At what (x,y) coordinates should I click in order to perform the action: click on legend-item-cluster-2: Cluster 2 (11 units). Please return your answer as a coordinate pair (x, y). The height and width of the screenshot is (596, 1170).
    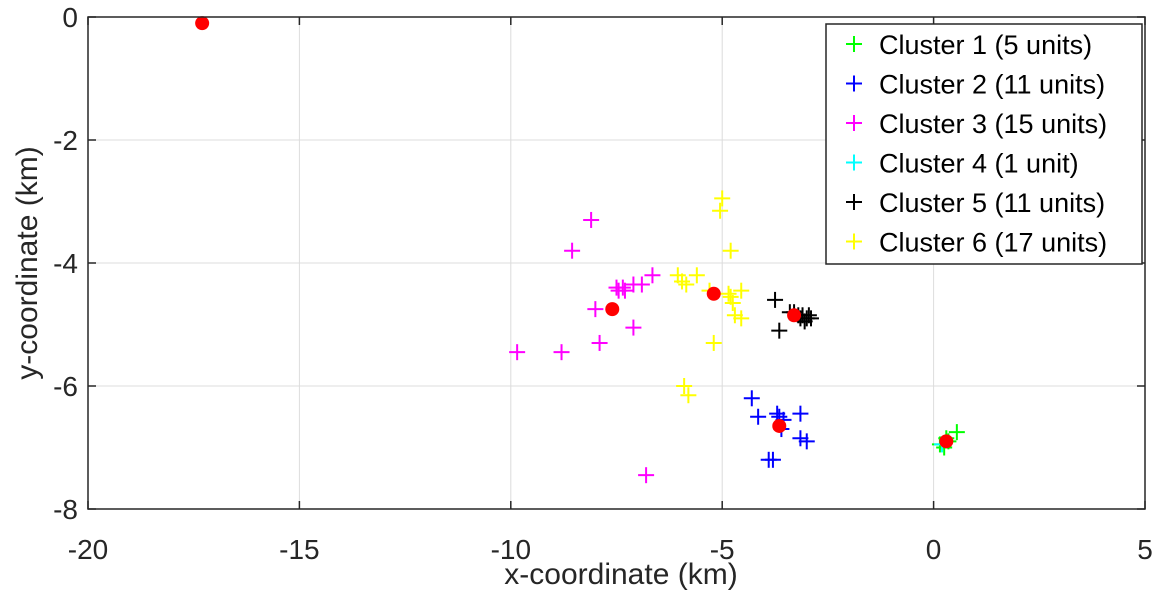
    Looking at the image, I should click on (975, 85).